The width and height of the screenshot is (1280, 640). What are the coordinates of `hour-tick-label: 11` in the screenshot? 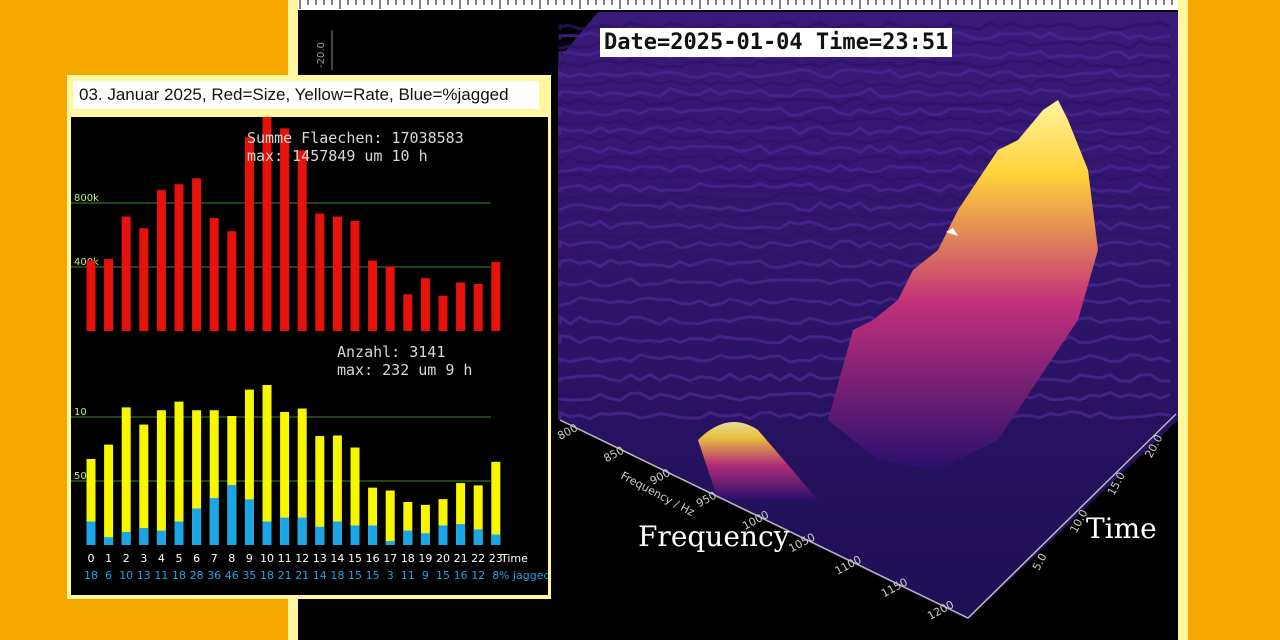 It's located at (285, 558).